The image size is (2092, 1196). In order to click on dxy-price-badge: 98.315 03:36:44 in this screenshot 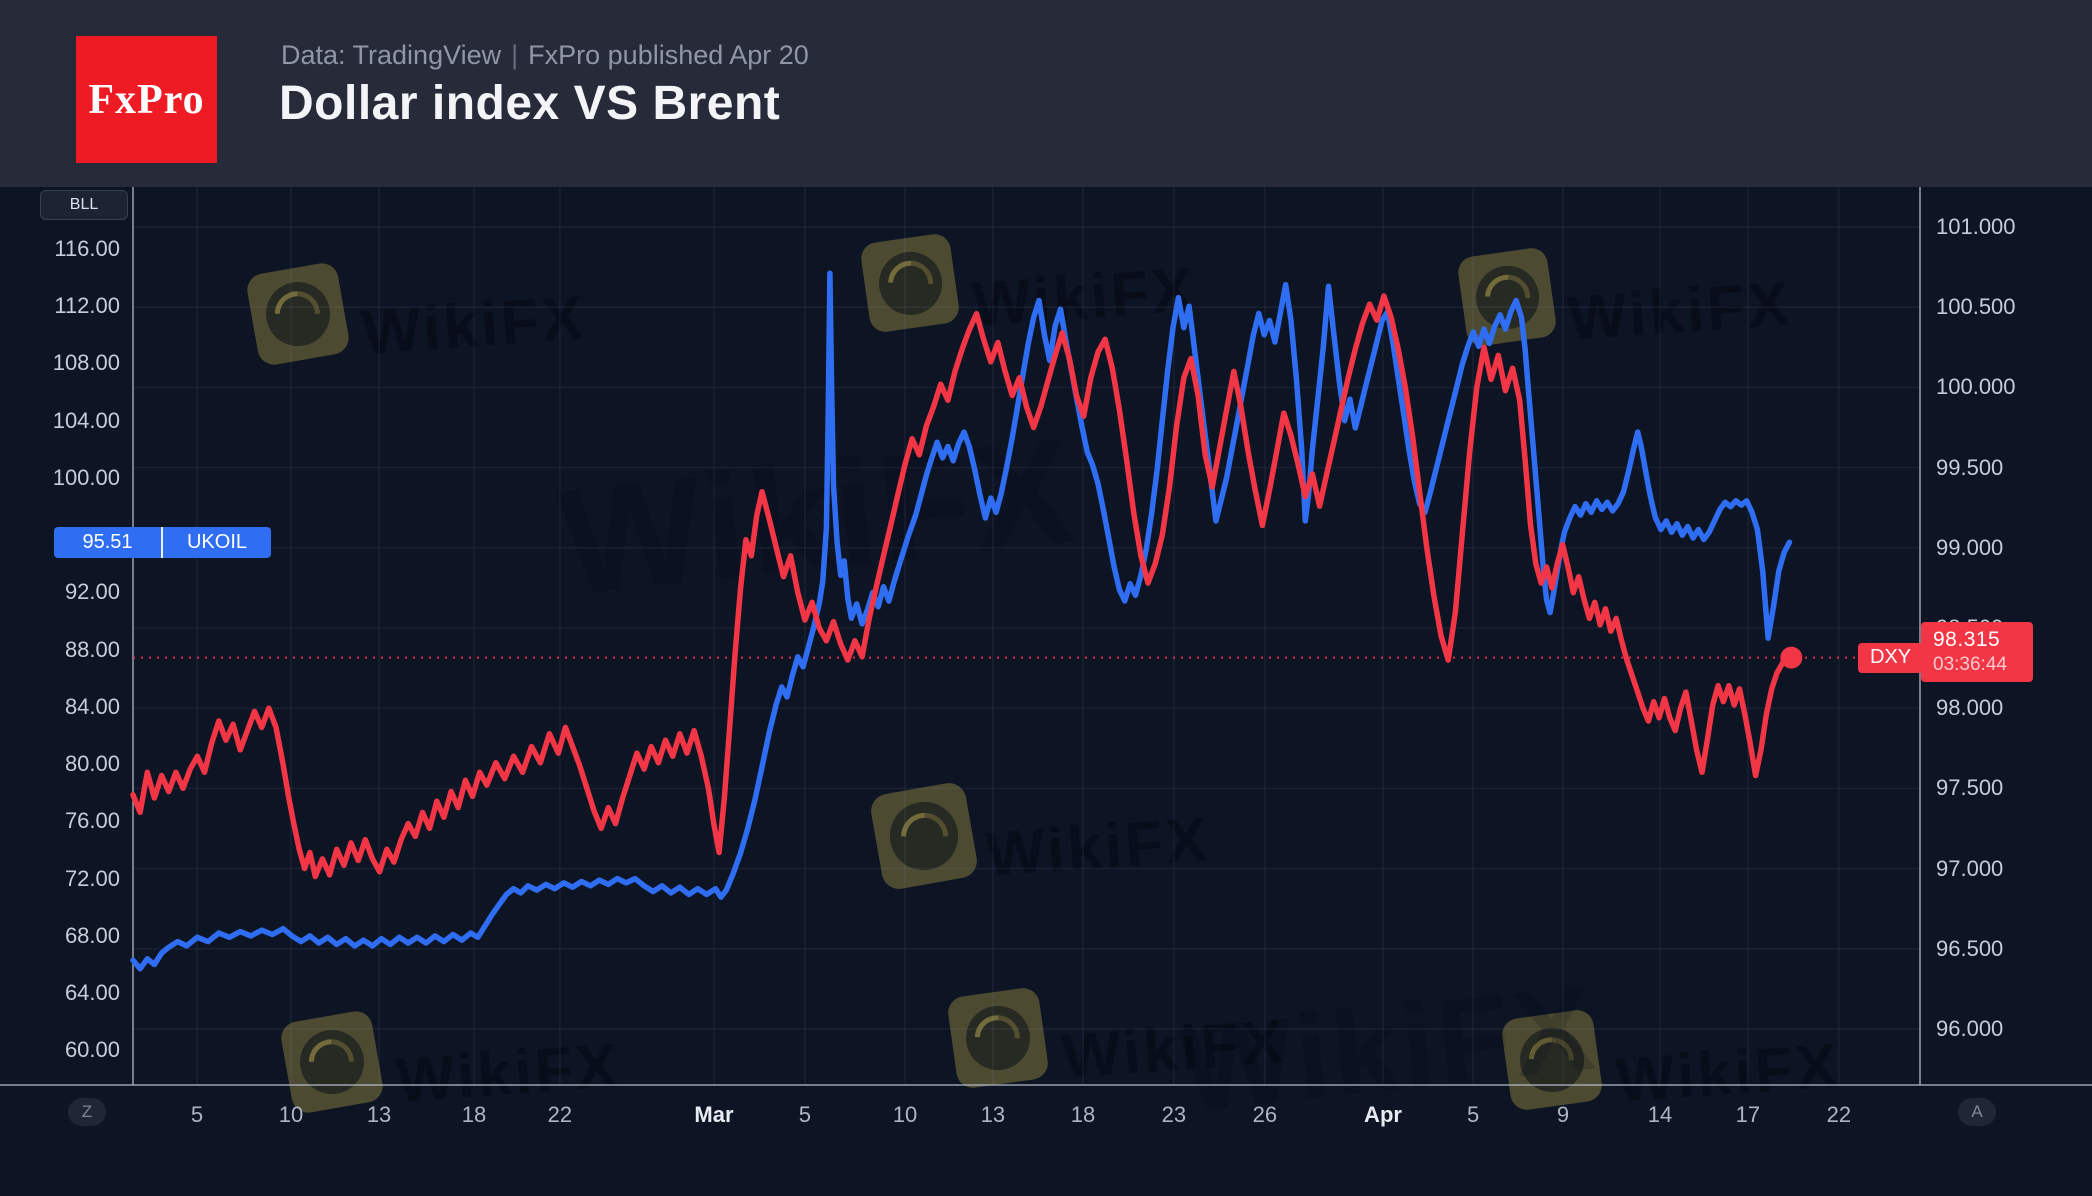, I will do `click(1977, 651)`.